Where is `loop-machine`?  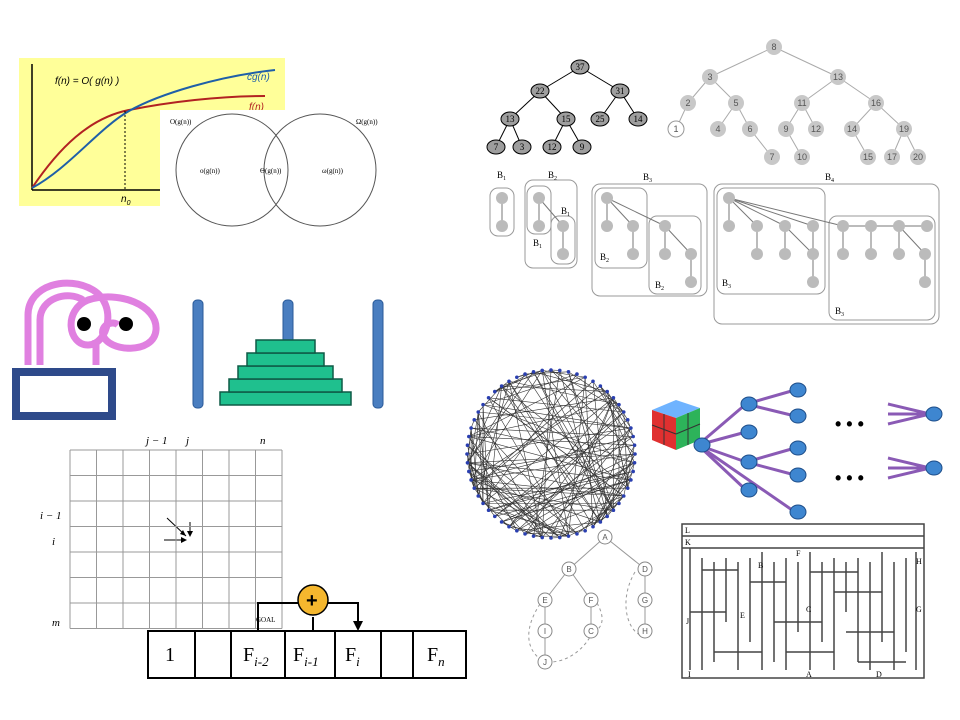
loop-machine is located at coordinates (90, 347).